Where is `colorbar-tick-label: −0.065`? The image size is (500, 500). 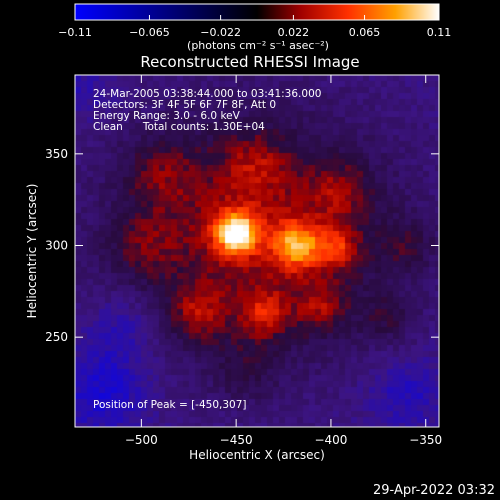 colorbar-tick-label: −0.065 is located at coordinates (149, 32).